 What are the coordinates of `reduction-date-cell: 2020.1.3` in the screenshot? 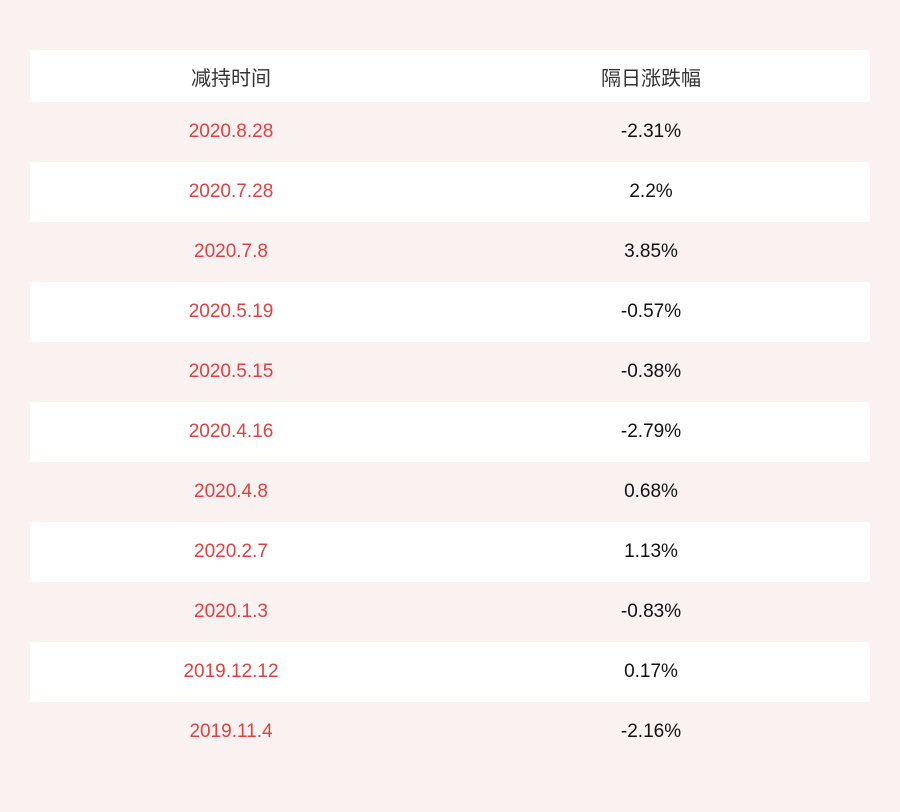 It's located at (231, 611).